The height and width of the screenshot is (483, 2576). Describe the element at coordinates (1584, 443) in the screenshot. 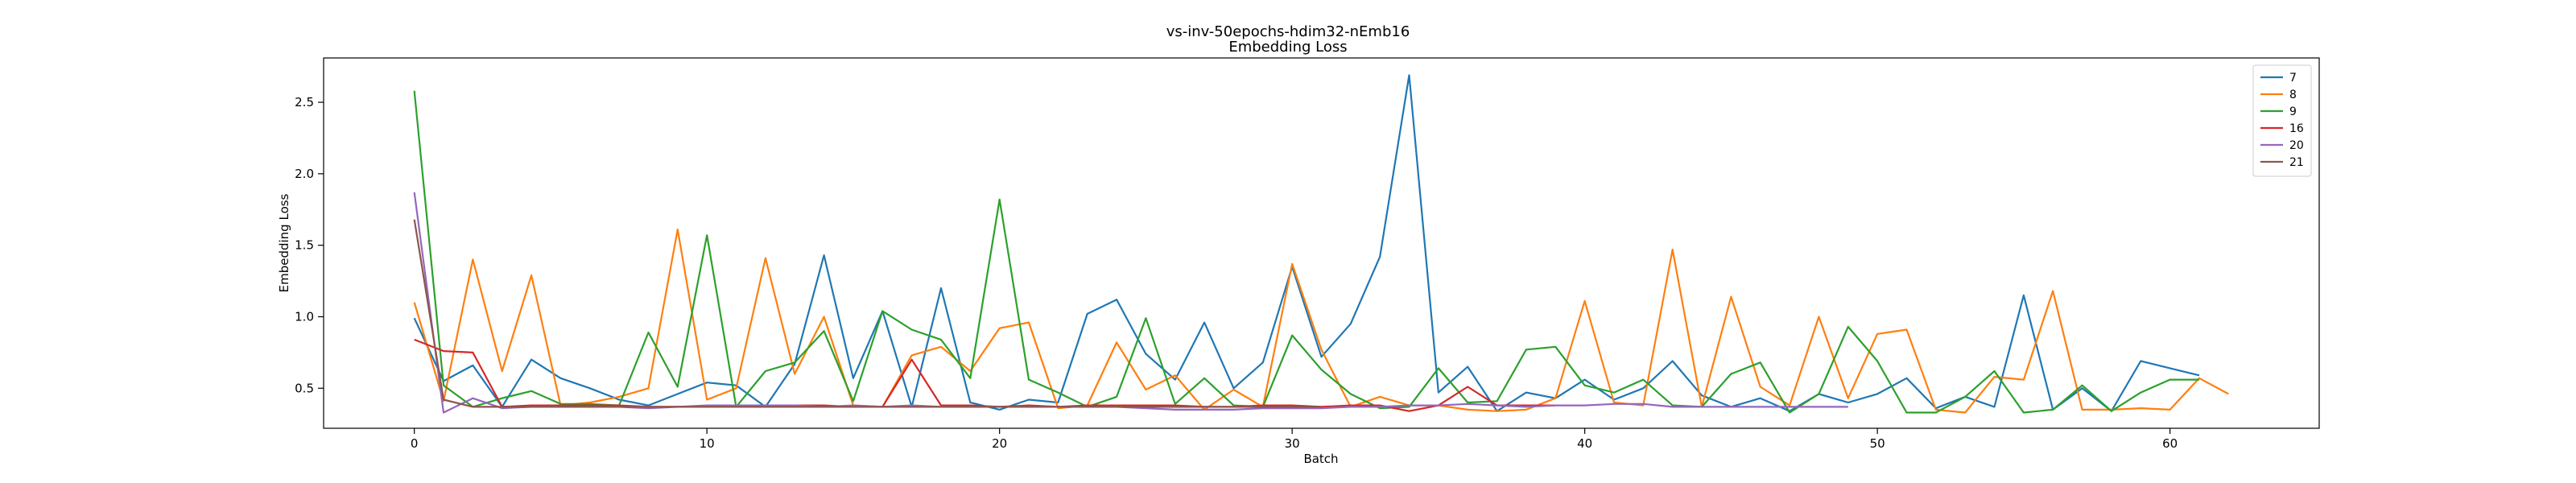

I see `x-tick-label: 40` at that location.